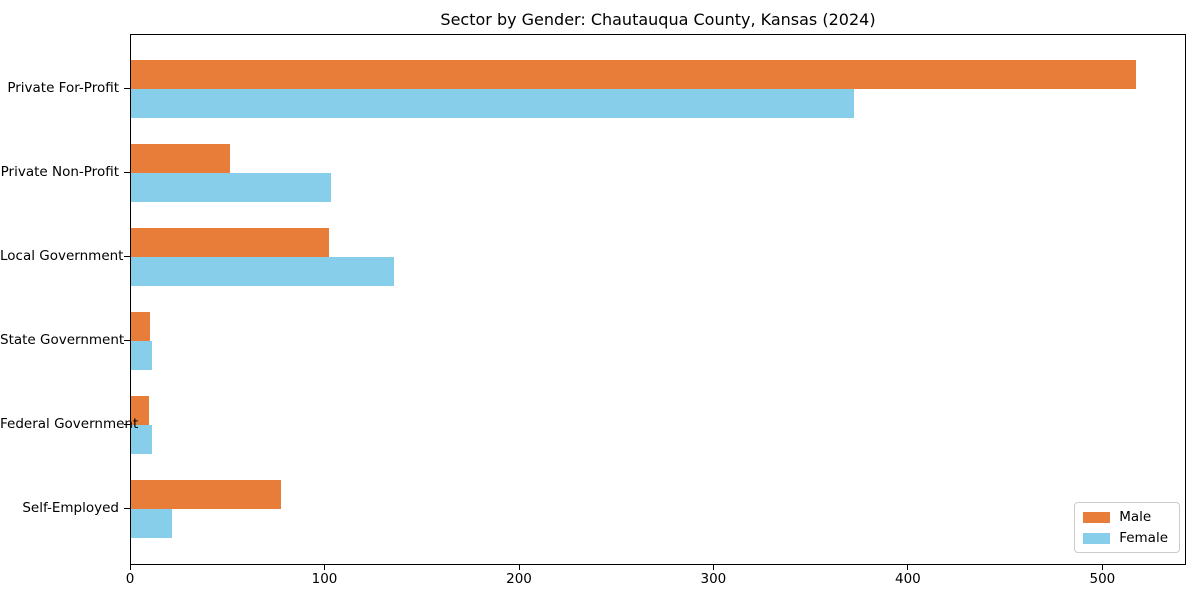 The image size is (1200, 600). Describe the element at coordinates (1127, 527) in the screenshot. I see `legend: Male Female` at that location.